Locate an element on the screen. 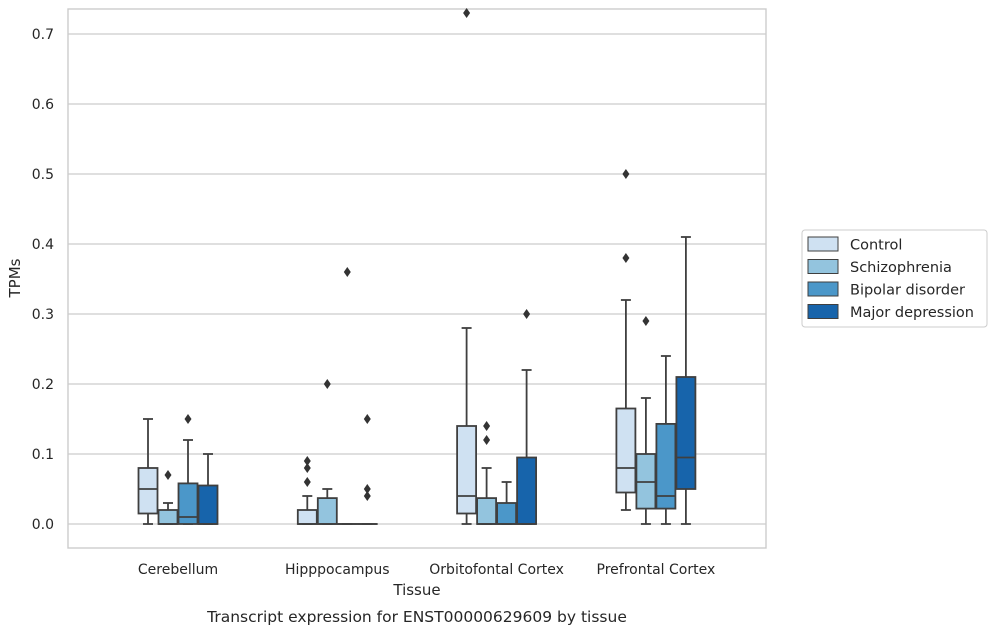  x-tick-label: Hipppocampus is located at coordinates (337, 570).